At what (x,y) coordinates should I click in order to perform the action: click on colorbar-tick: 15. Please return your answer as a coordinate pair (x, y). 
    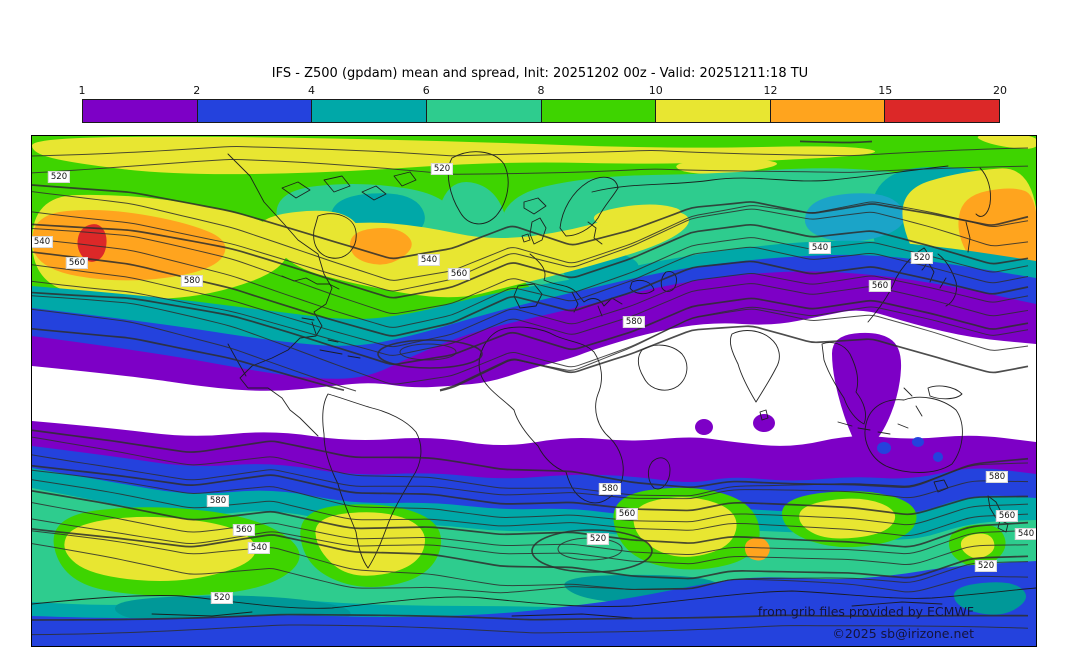
    Looking at the image, I should click on (885, 90).